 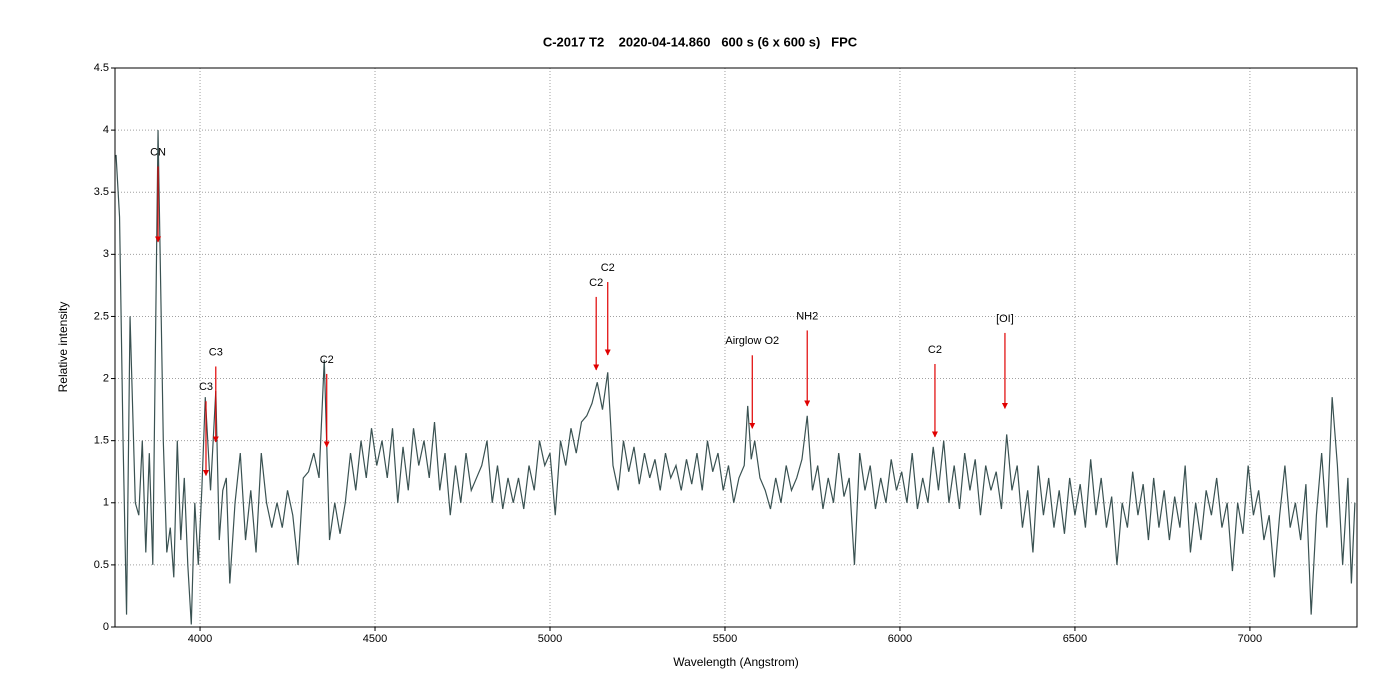 What do you see at coordinates (736, 662) in the screenshot?
I see `x-axis-label: Wavelength (Angstrom)` at bounding box center [736, 662].